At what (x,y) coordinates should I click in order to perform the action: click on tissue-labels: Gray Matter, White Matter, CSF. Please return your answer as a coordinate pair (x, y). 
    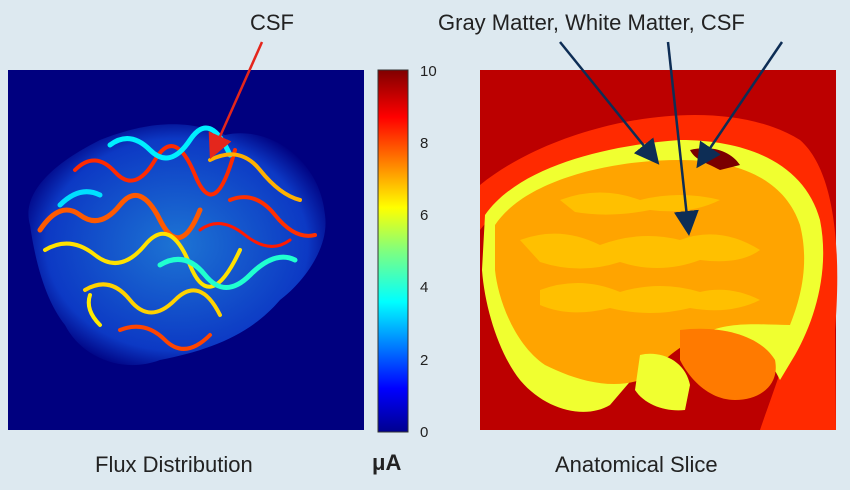
    Looking at the image, I should click on (591, 22).